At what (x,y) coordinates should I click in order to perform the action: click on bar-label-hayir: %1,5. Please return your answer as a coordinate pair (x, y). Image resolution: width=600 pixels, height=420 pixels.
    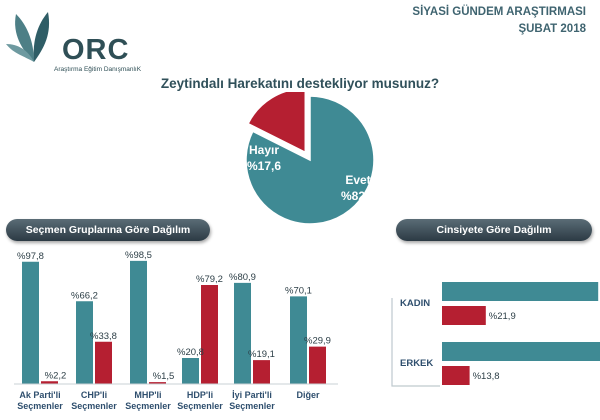
    Looking at the image, I should click on (164, 376).